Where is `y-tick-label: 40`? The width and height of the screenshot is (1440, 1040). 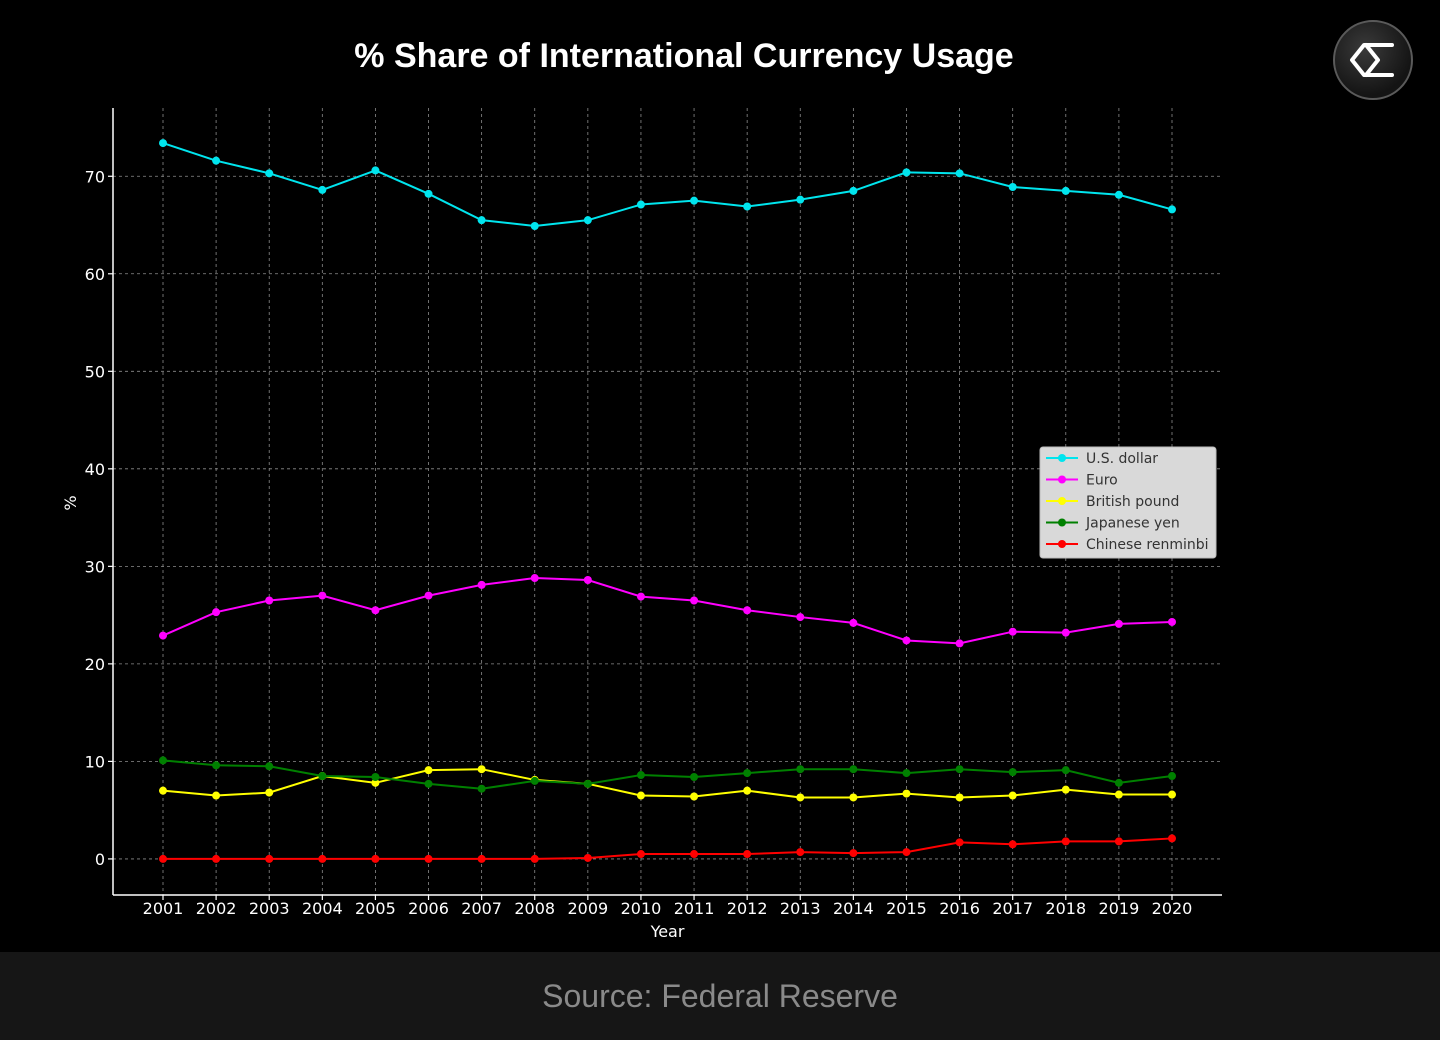
y-tick-label: 40 is located at coordinates (95, 469).